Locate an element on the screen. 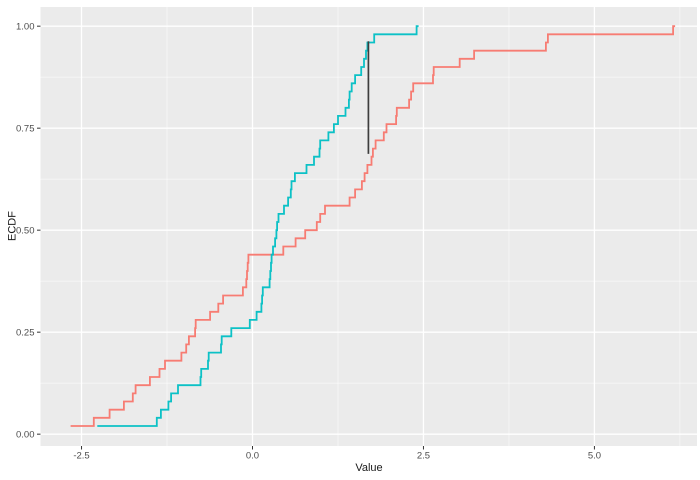 This screenshot has width=700, height=480. y-tick-label: 0.50 is located at coordinates (25, 230).